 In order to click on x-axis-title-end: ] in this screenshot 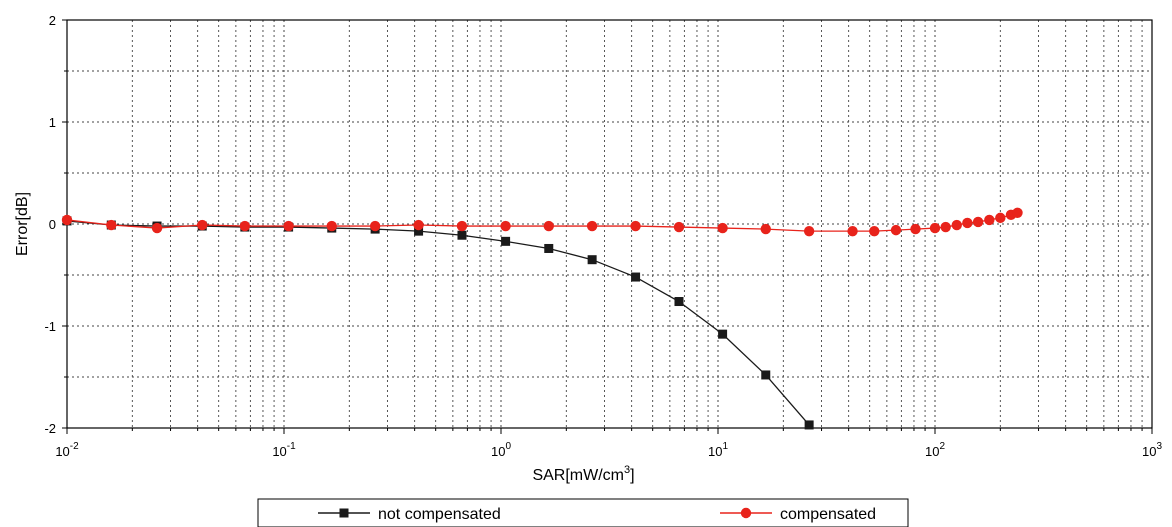, I will do `click(632, 475)`.